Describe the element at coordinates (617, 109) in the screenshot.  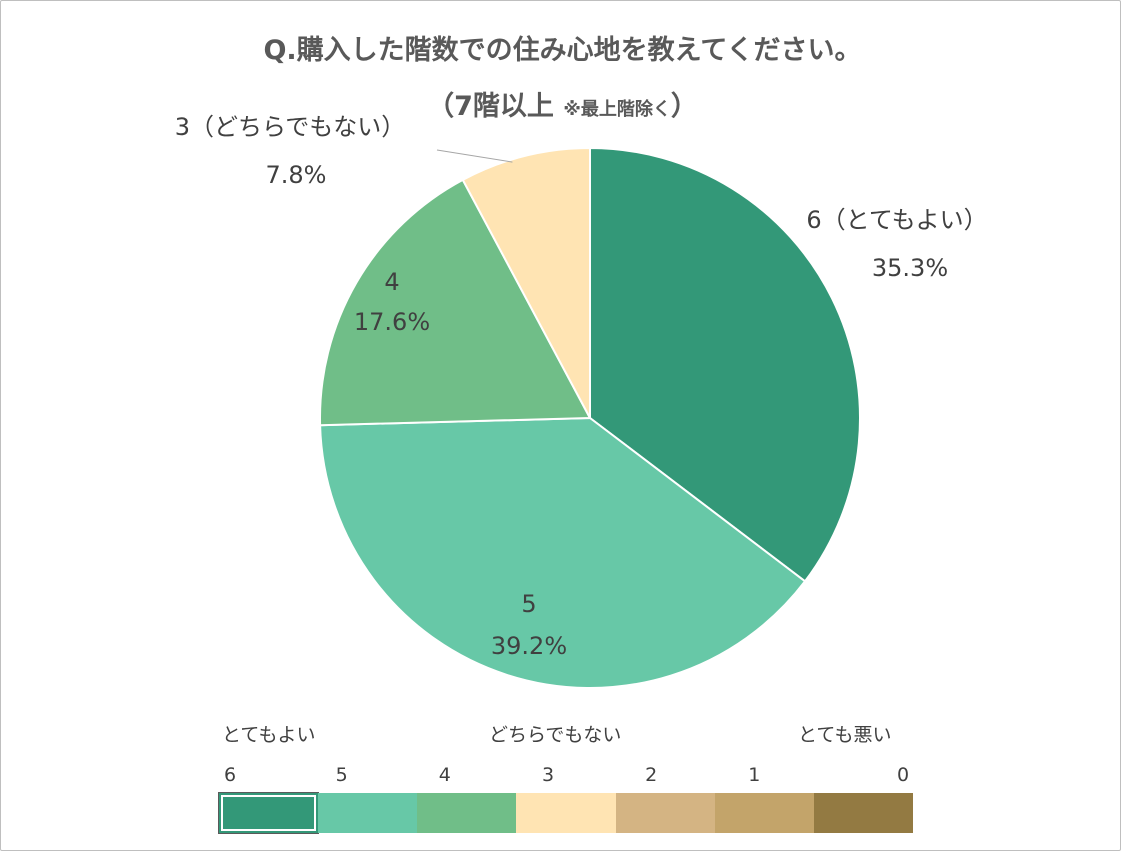
I see `subtitle-note: ※最上階除く` at that location.